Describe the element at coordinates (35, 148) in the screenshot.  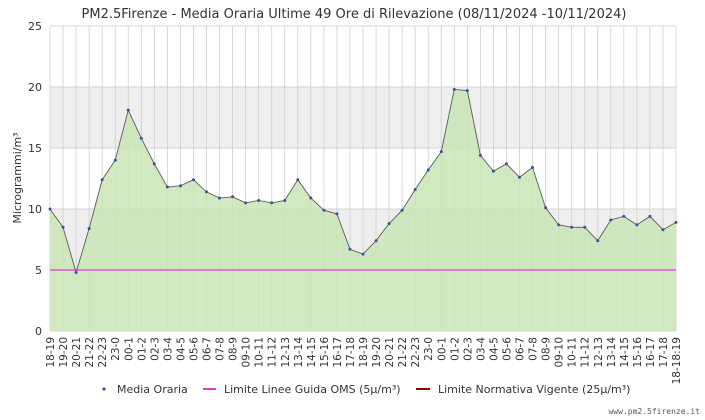
I see `y-tick-label: 15` at that location.